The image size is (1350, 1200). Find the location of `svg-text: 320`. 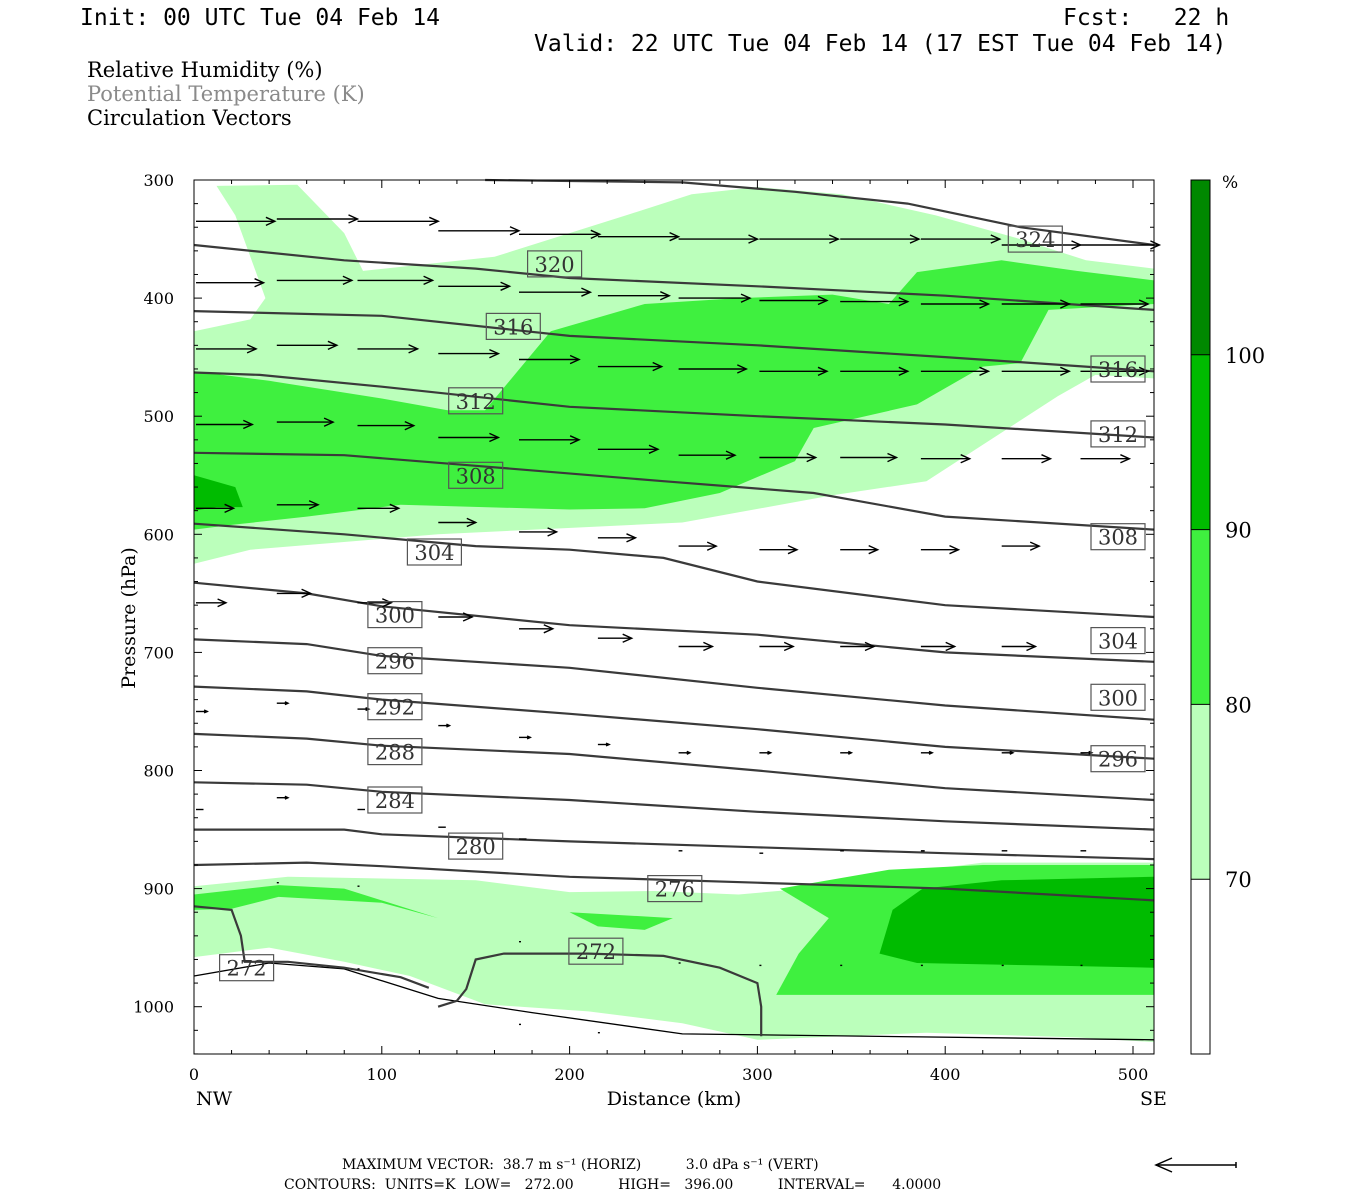

svg-text: 320 is located at coordinates (555, 265).